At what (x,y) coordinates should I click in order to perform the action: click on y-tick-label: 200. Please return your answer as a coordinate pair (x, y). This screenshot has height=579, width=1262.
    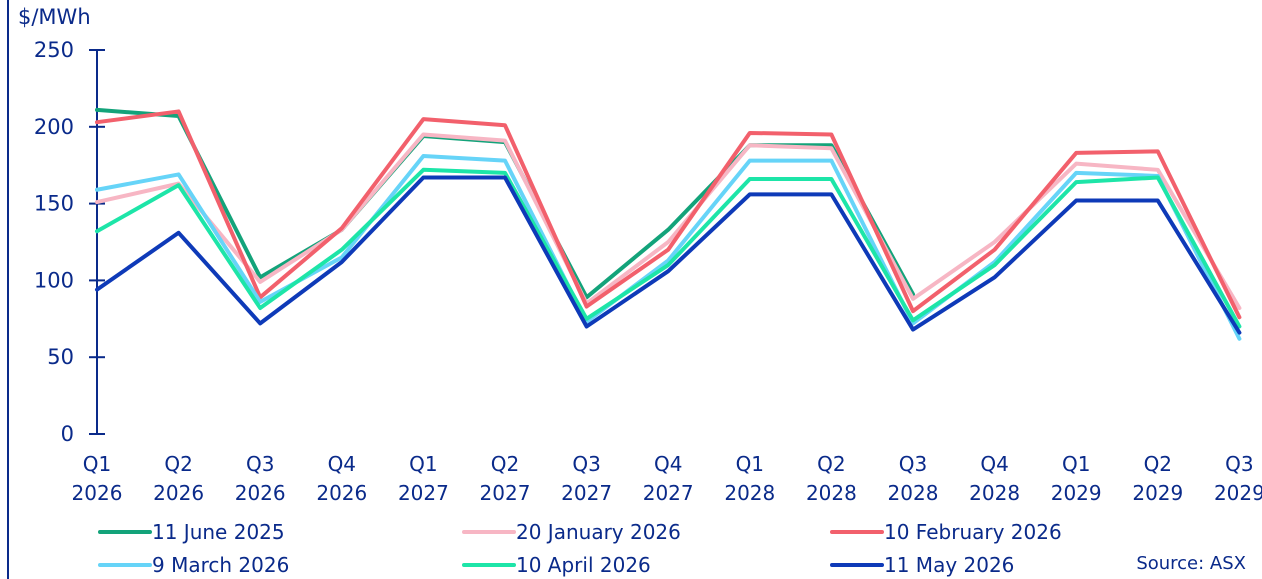
    Looking at the image, I should click on (54, 127).